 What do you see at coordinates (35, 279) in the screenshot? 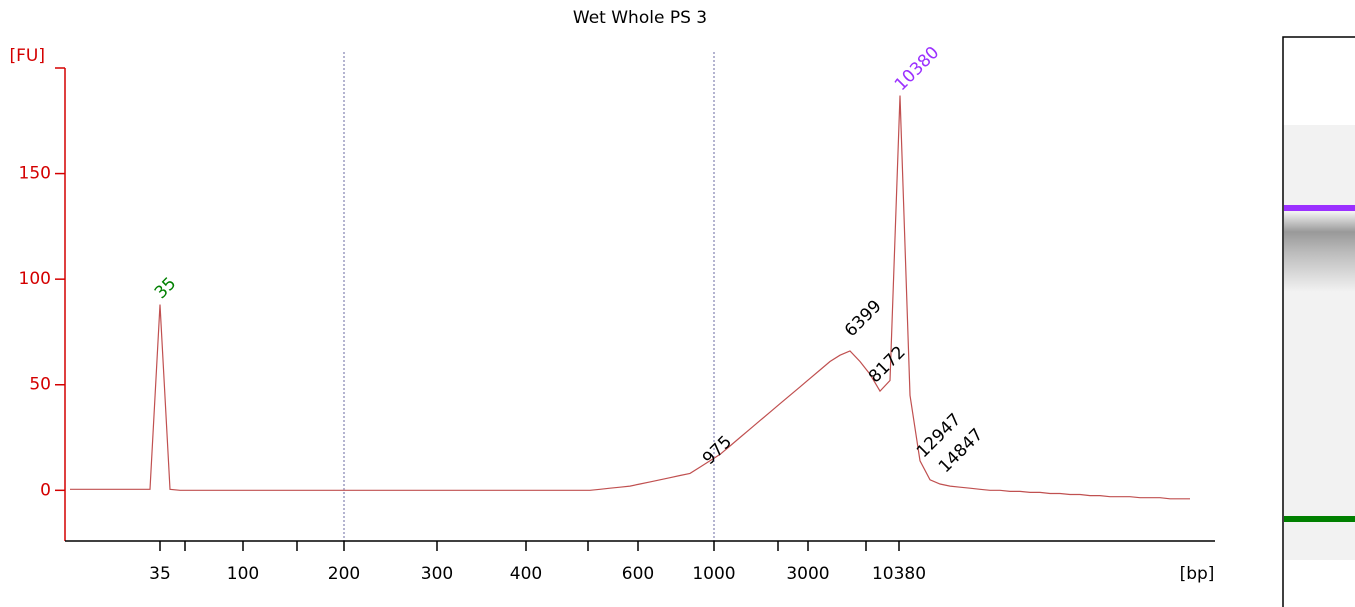
I see `y-tick-label: 100` at bounding box center [35, 279].